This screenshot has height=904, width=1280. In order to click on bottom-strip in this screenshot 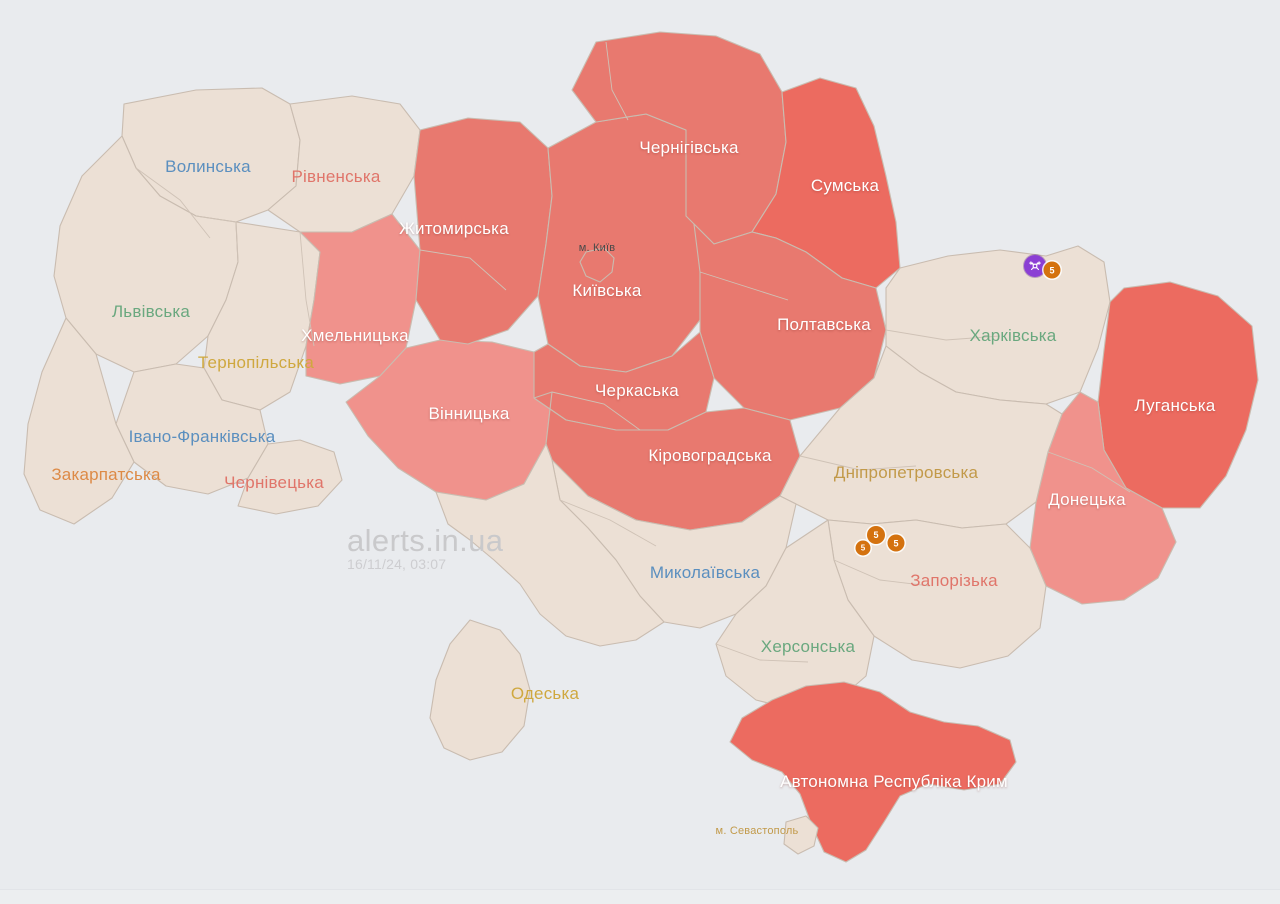, I will do `click(640, 896)`.